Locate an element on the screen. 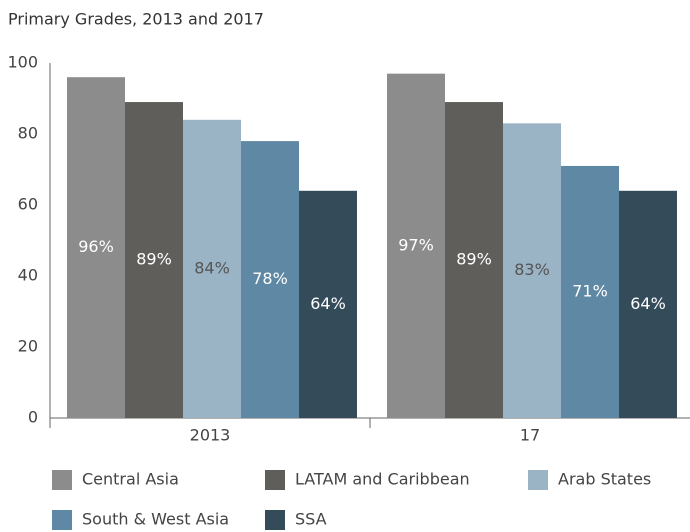  legend-label: Arab States is located at coordinates (604, 479).